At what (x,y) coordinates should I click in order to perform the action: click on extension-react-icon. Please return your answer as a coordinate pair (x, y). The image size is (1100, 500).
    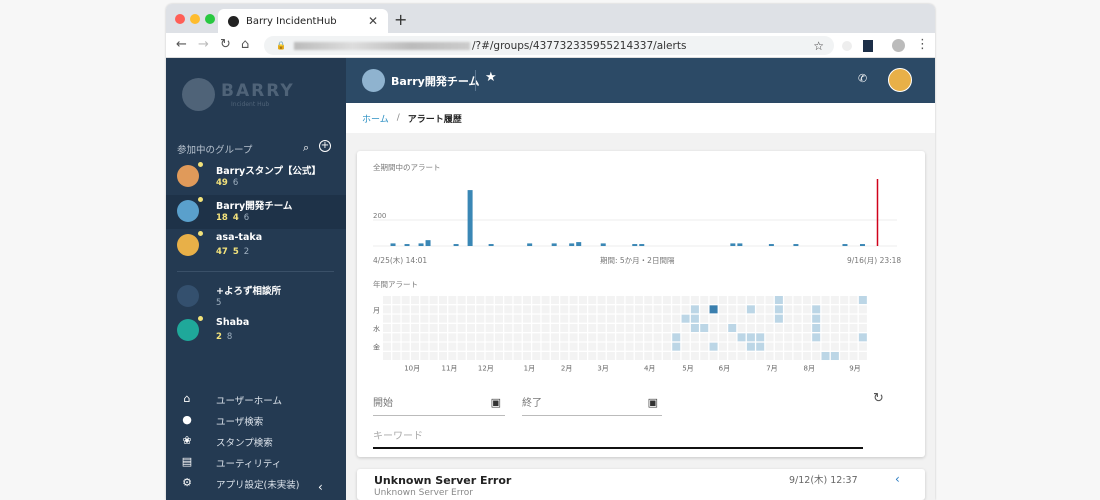
    Looking at the image, I should click on (868, 46).